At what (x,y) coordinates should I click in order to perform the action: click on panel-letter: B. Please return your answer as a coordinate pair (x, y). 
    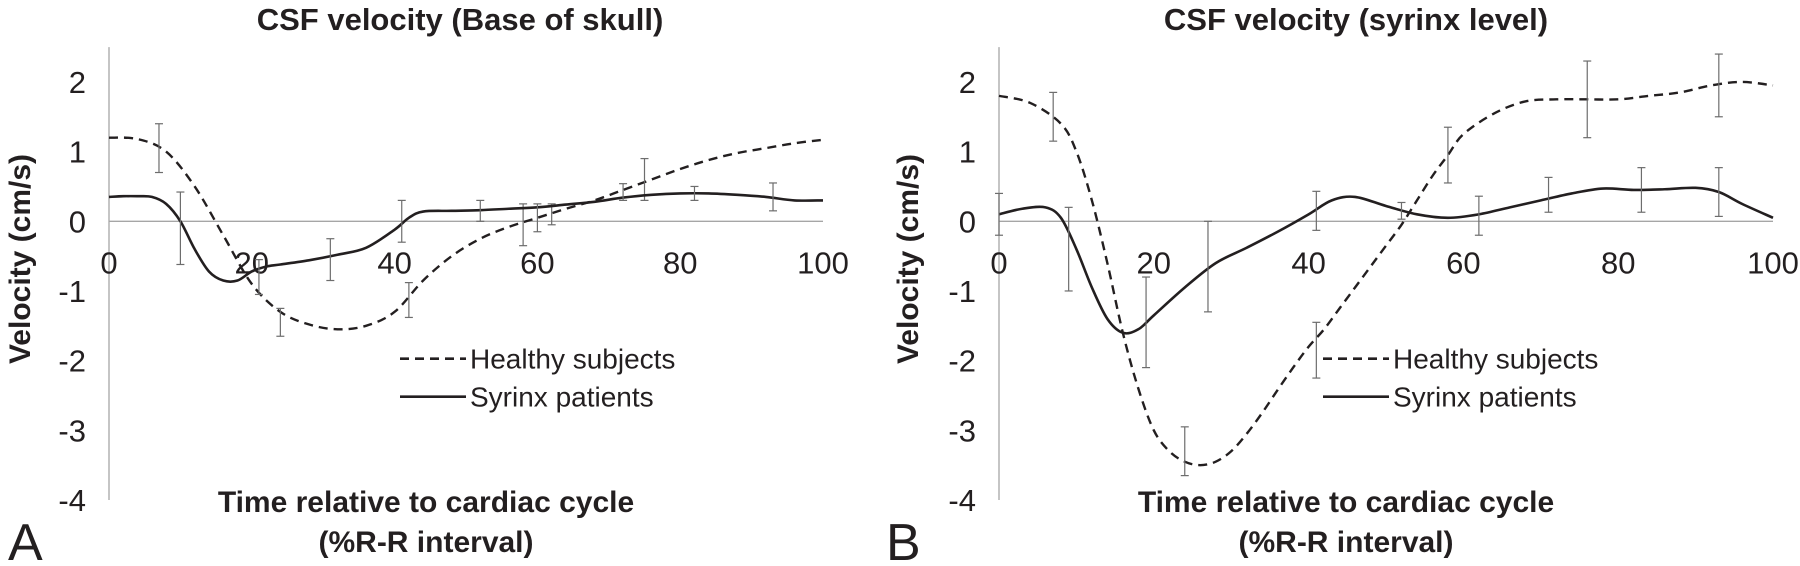
    Looking at the image, I should click on (903, 540).